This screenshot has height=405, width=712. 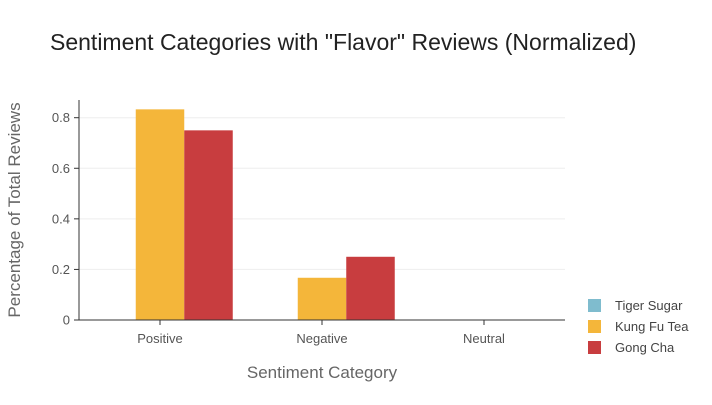 I want to click on bar-kung-fu-tea-negative, so click(x=322, y=298).